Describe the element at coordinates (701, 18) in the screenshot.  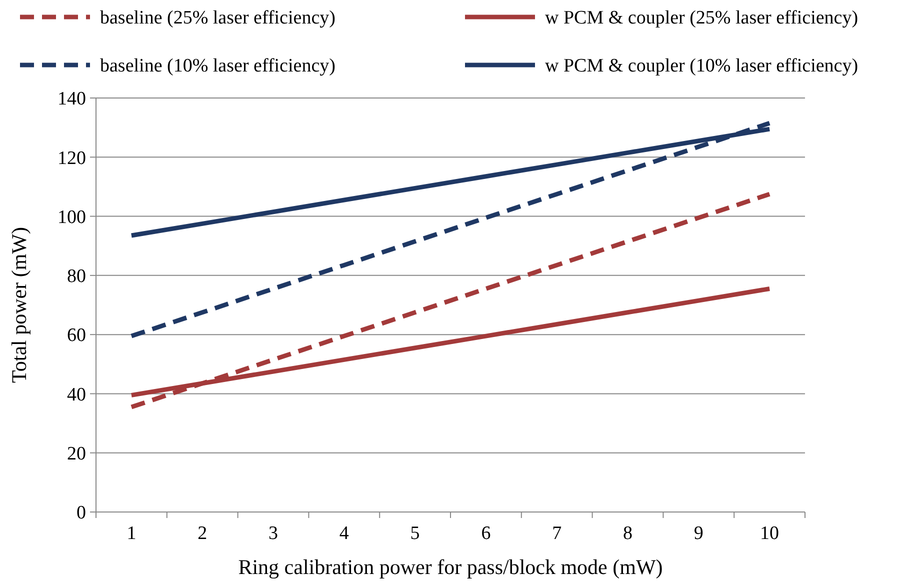
I see `legend-label: w PCM & coupler (25% laser efficiency)` at that location.